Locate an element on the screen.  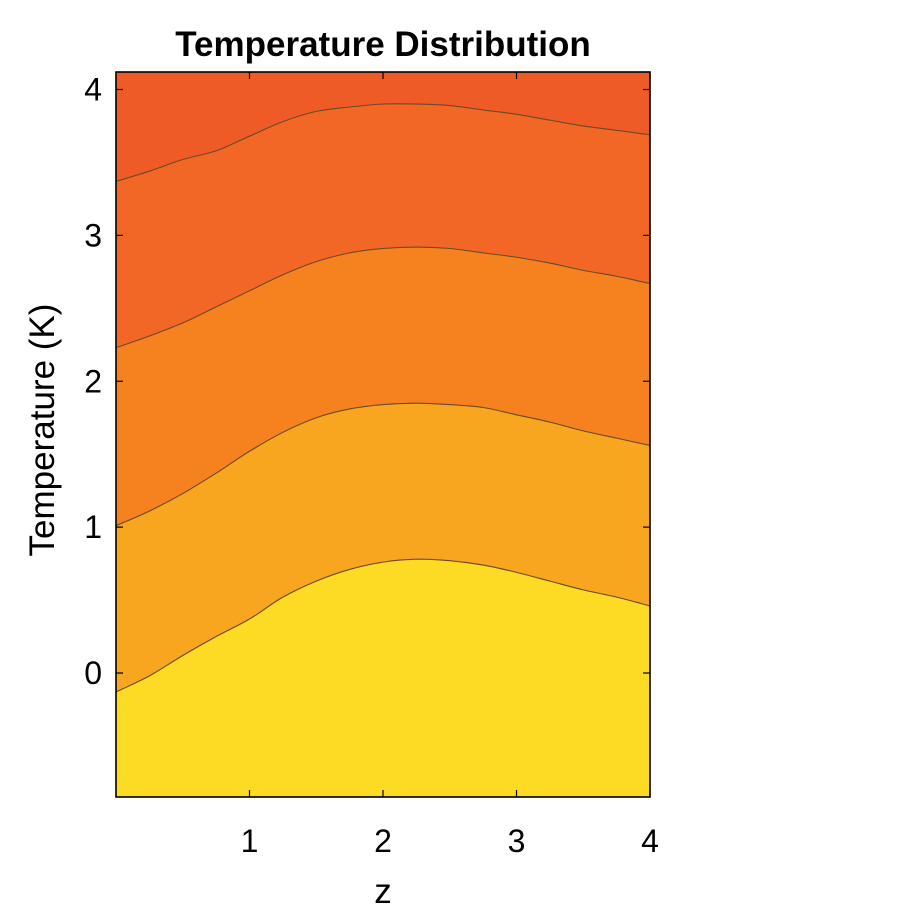
x-tick-label: 1 is located at coordinates (250, 841).